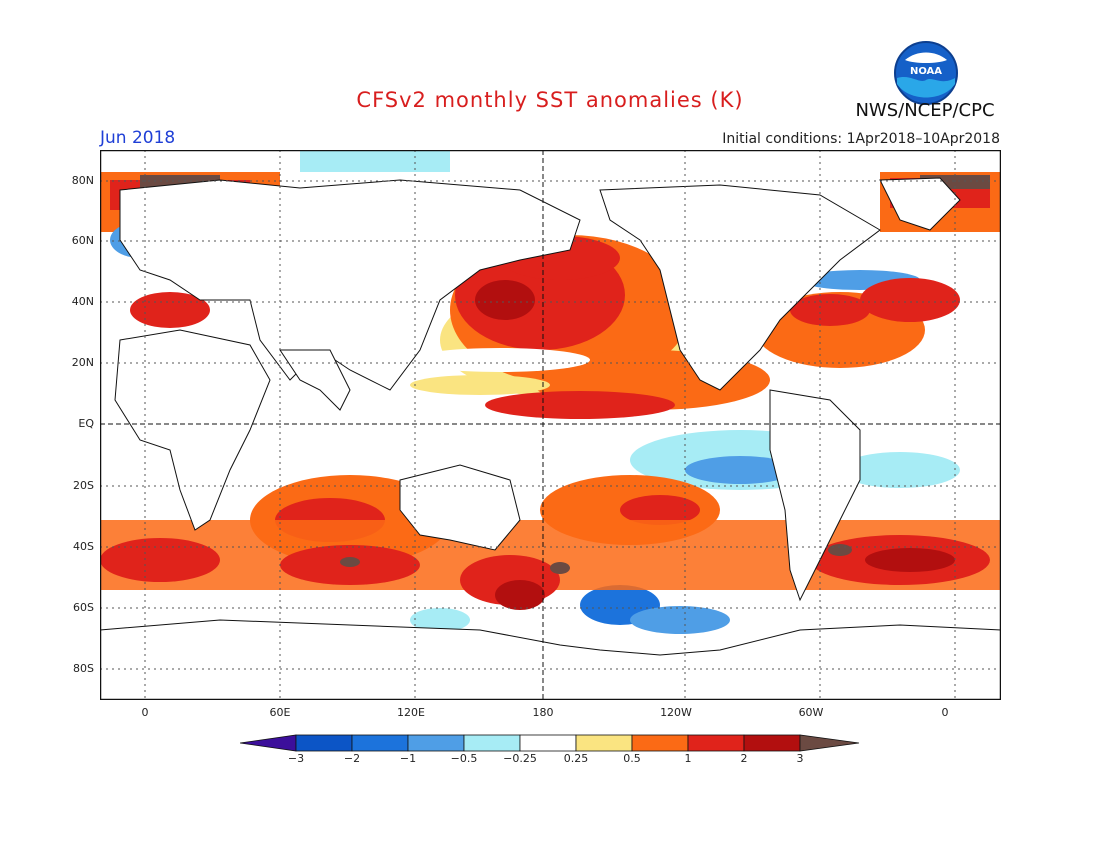 This screenshot has width=1100, height=850. What do you see at coordinates (861, 139) in the screenshot?
I see `initial-conditions-label: Initial conditions: 1Apr2018–10Apr2018` at bounding box center [861, 139].